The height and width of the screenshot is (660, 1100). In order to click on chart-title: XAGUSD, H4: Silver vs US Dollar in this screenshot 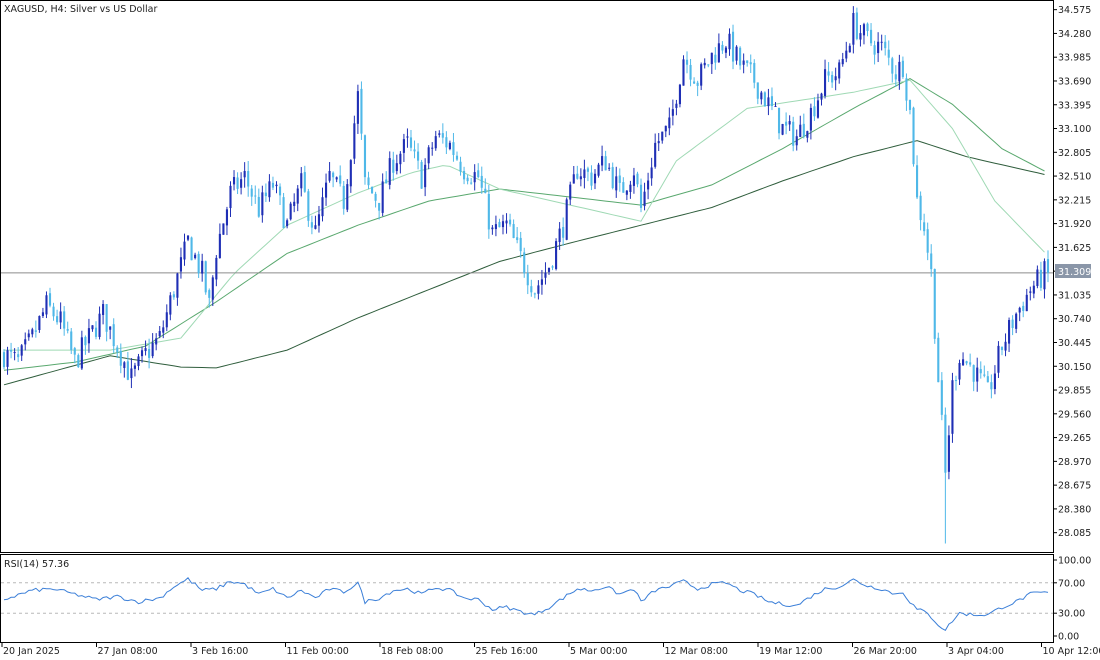, I will do `click(80, 9)`.